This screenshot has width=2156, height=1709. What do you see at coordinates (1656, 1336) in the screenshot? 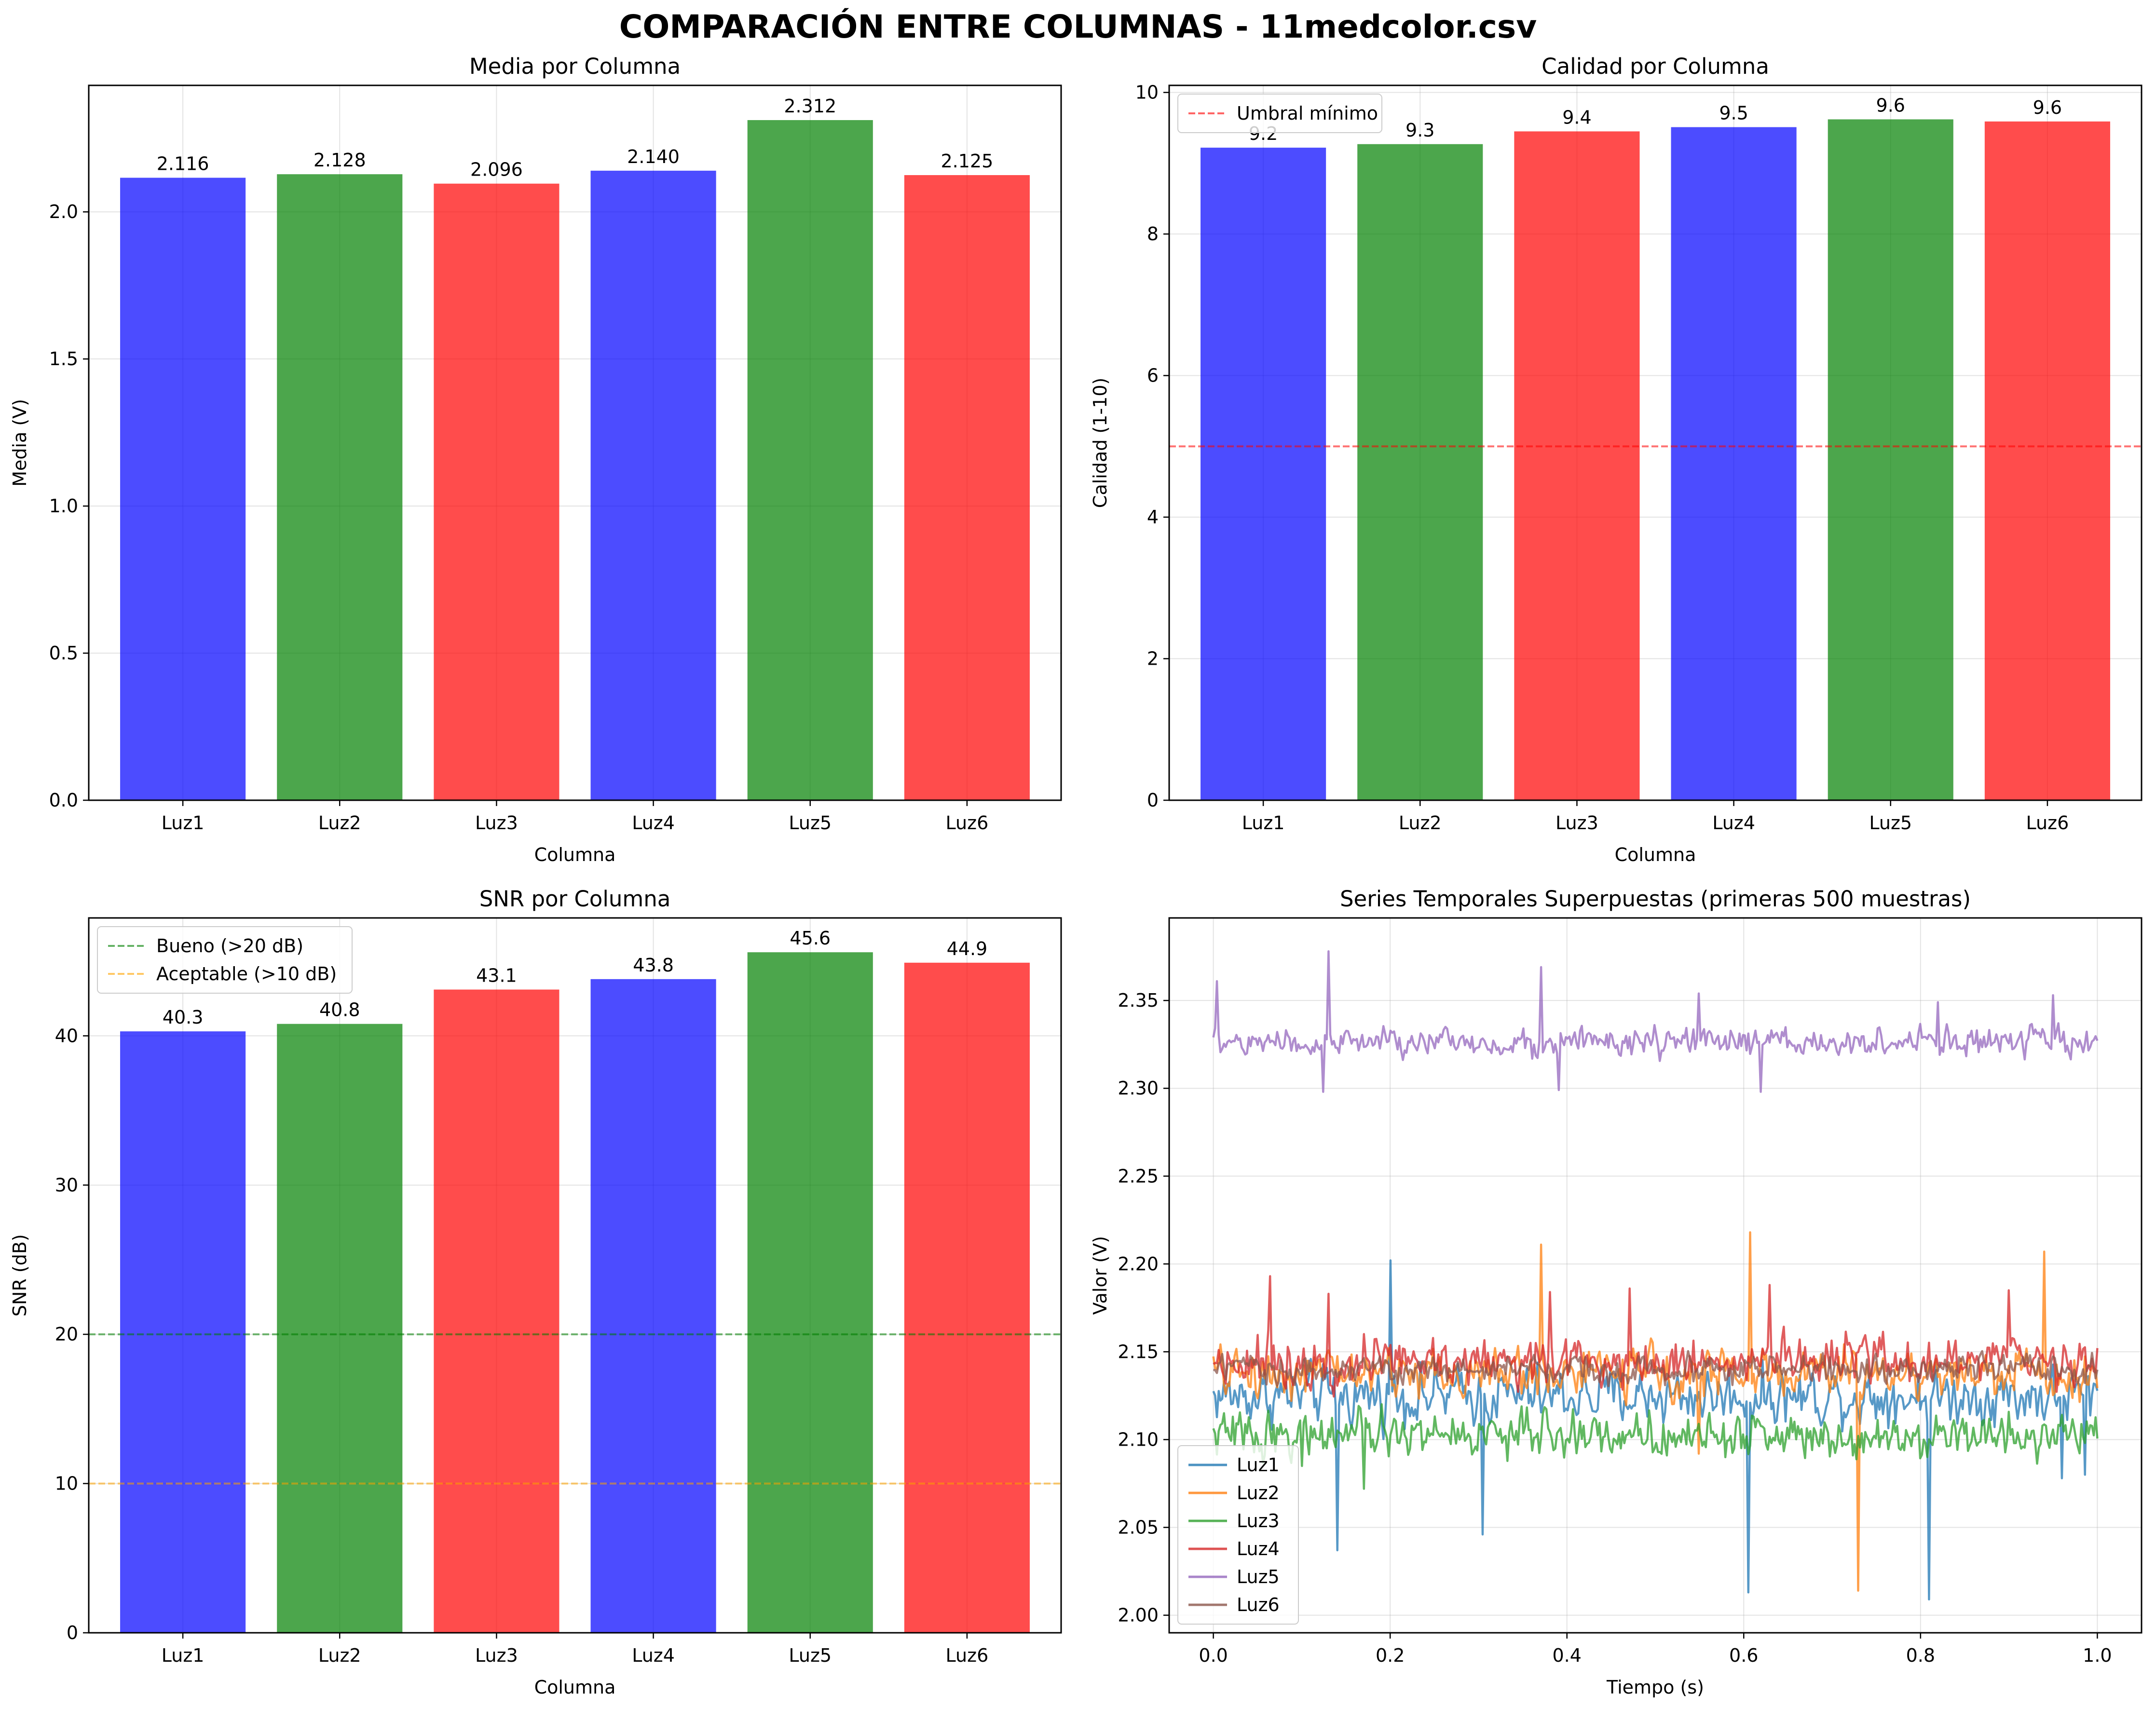
I see `series-line-luz4` at bounding box center [1656, 1336].